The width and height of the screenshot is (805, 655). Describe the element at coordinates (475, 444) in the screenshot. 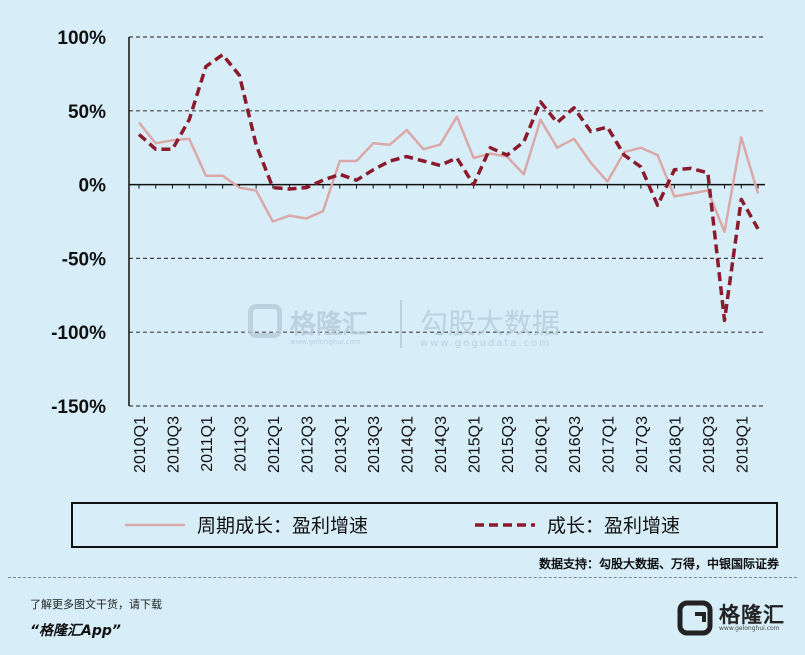

I see `x-tick-label: 2015Q1` at that location.